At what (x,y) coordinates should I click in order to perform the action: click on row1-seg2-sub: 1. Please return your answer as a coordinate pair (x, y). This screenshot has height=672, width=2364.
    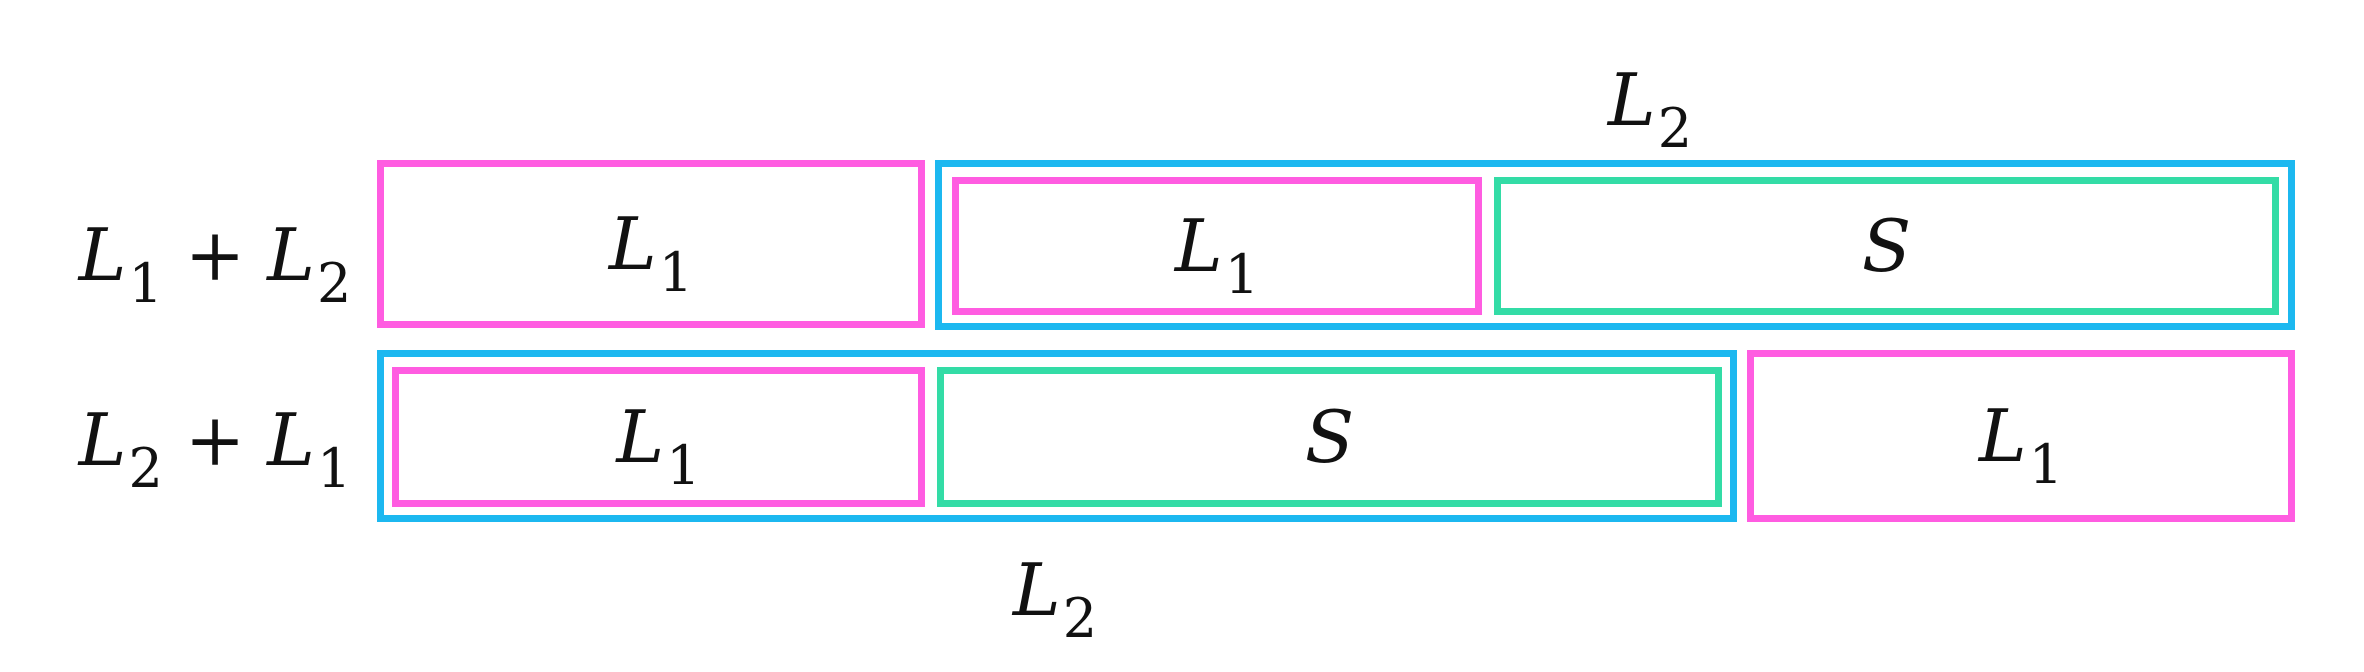
    Looking at the image, I should click on (1242, 274).